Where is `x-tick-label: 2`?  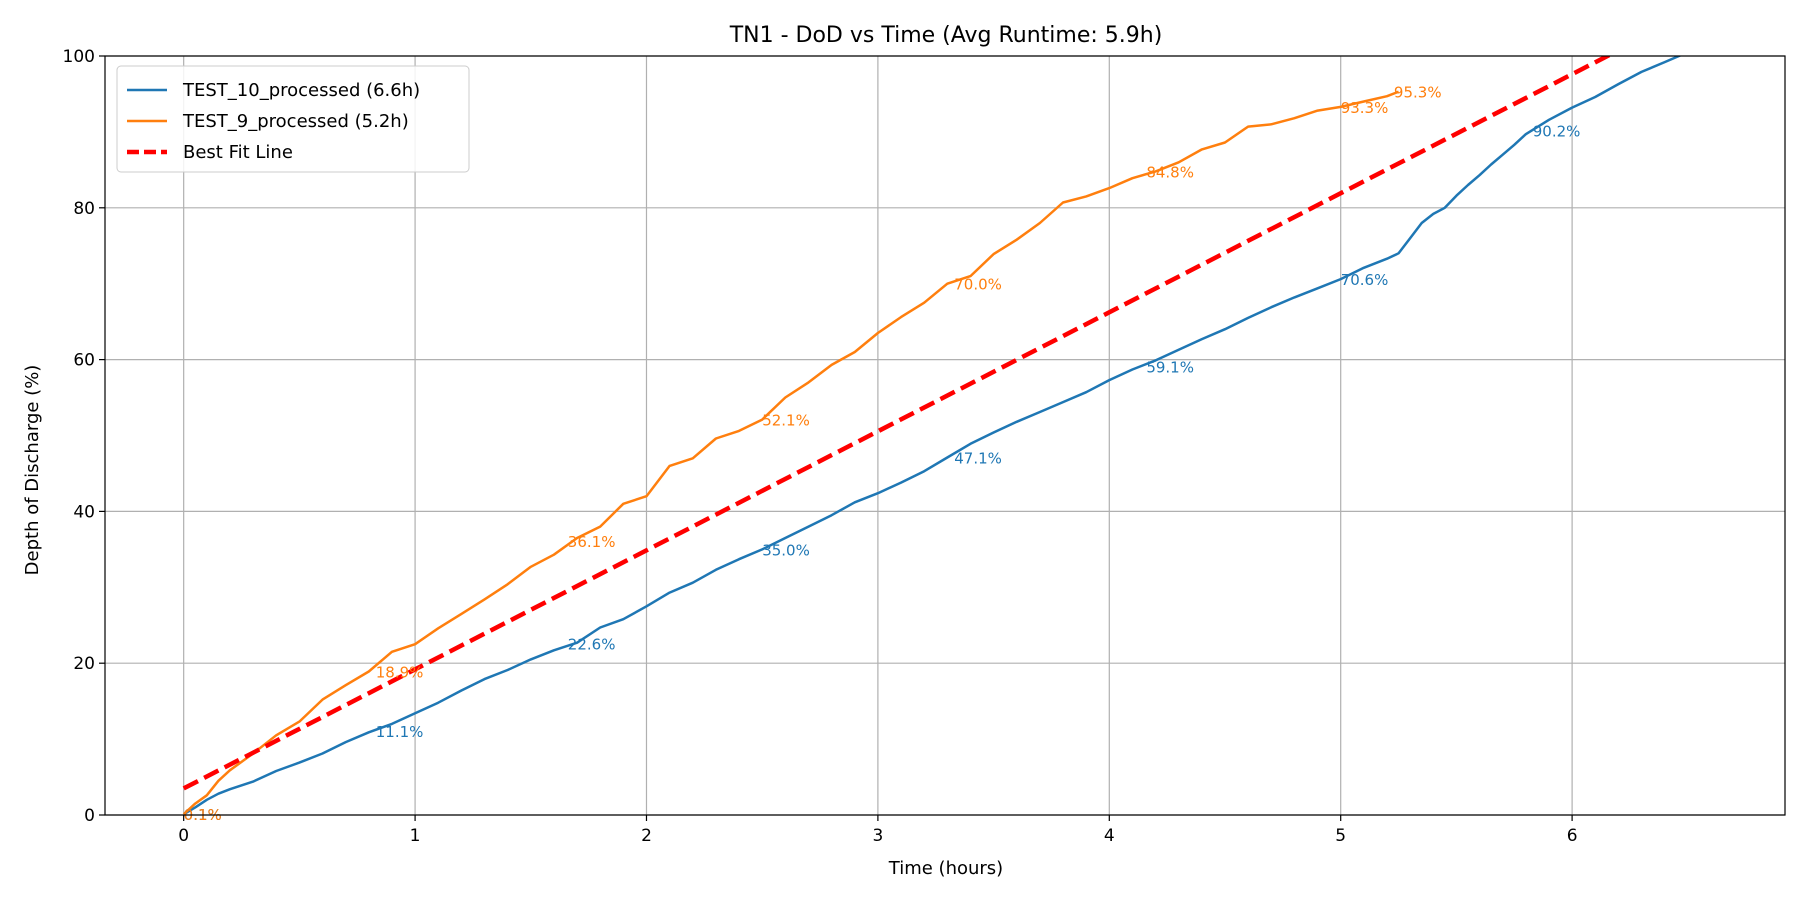
x-tick-label: 2 is located at coordinates (646, 836).